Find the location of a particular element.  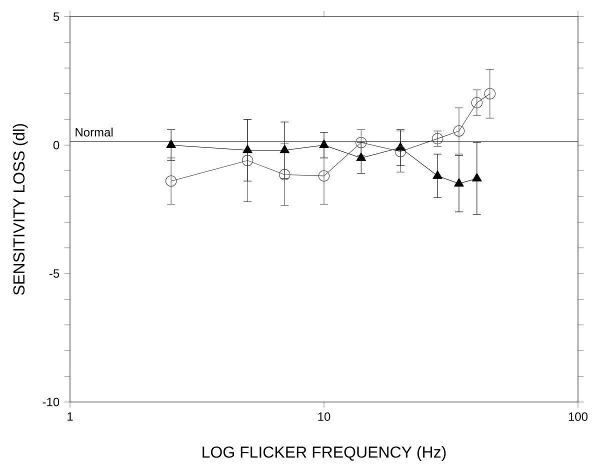

y-axis-title: SENSITIVITY LOSS (dl) is located at coordinates (20, 209).